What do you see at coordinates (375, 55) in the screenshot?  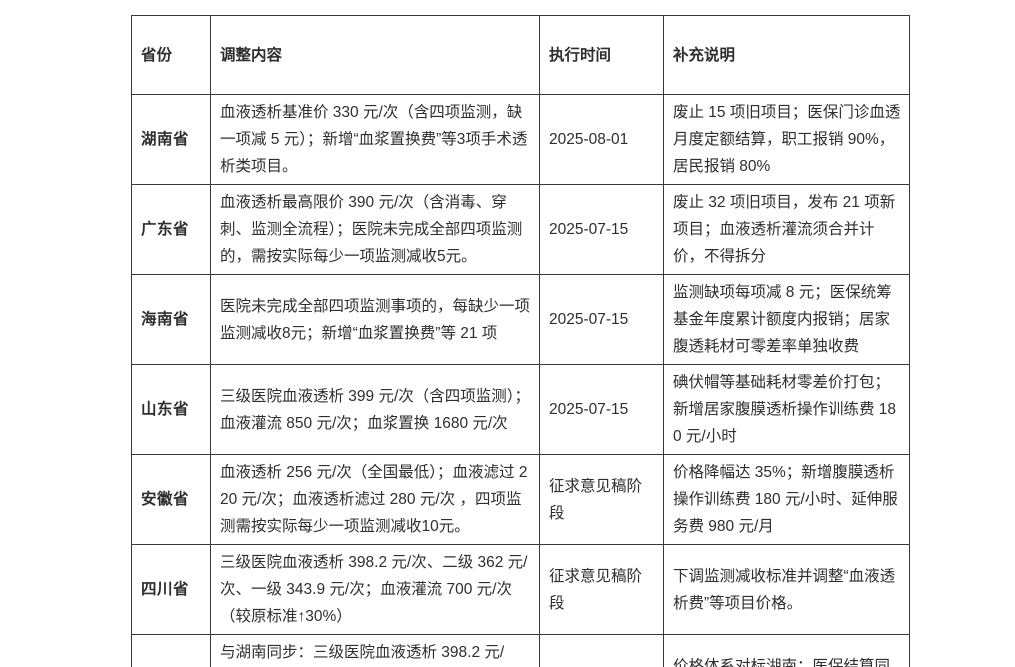 I see `header-cell-content: 调整内容` at bounding box center [375, 55].